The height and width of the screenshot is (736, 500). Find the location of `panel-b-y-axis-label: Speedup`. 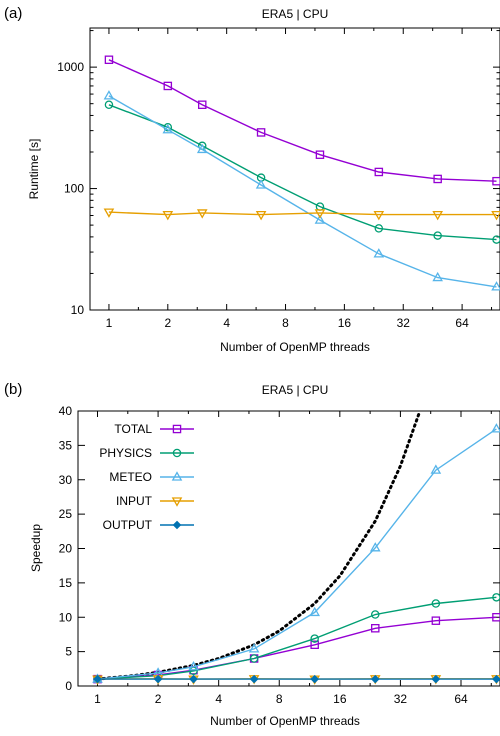

panel-b-y-axis-label: Speedup is located at coordinates (36, 548).